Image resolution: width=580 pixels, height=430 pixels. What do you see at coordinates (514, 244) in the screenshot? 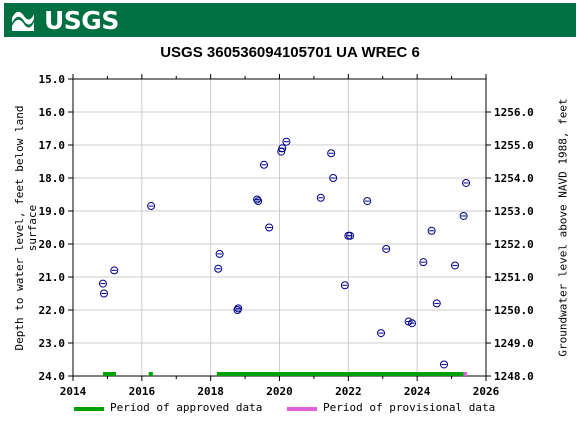
I see `y-right-tick-label: 1252.0` at bounding box center [514, 244].